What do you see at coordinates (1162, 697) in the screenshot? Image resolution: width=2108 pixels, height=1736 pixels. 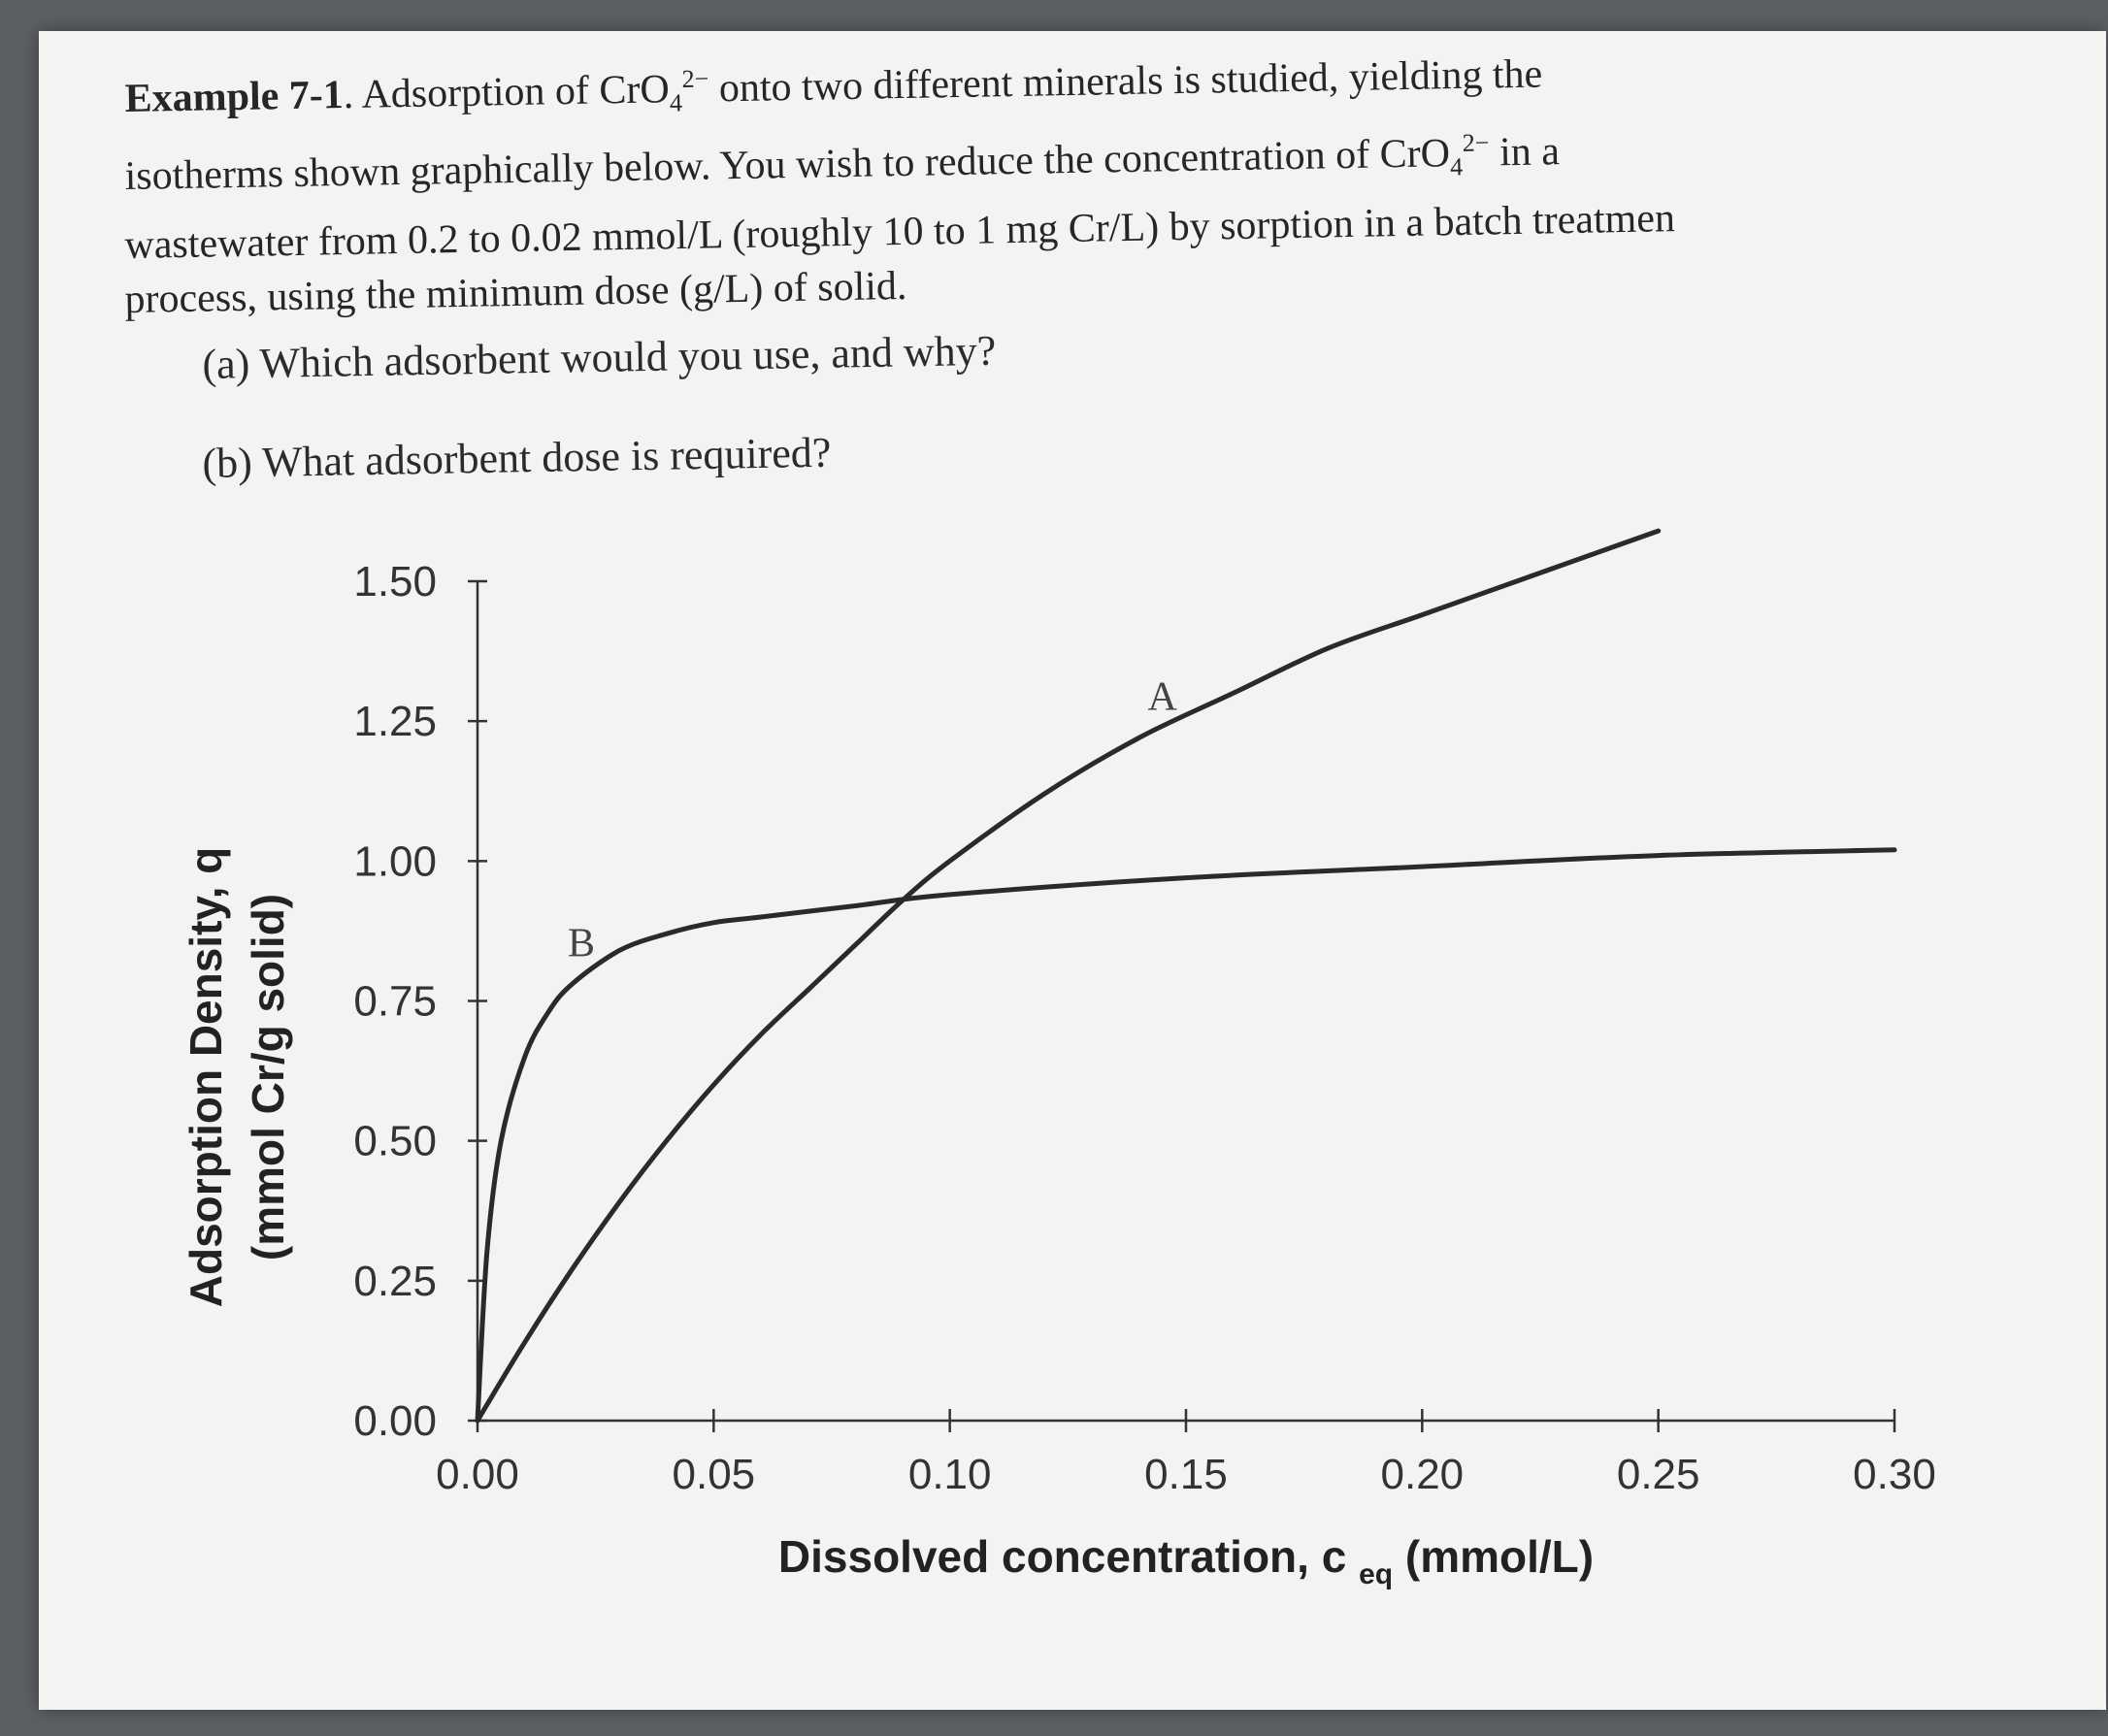 I see `curve-label-a: A` at bounding box center [1162, 697].